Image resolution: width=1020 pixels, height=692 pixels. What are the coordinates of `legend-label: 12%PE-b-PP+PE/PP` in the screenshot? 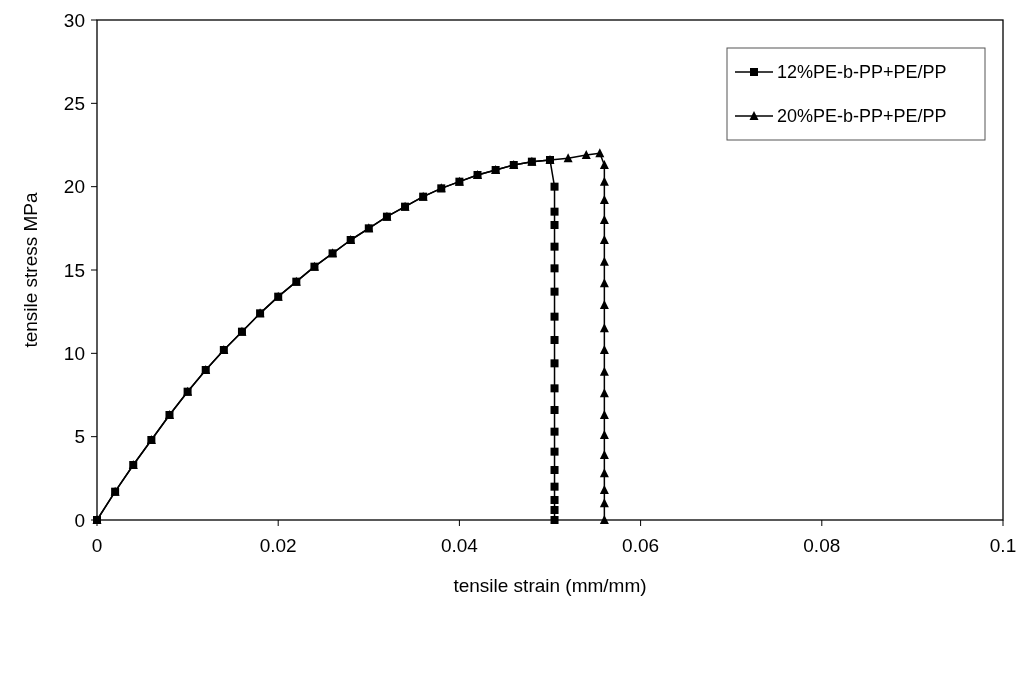 It's located at (862, 72).